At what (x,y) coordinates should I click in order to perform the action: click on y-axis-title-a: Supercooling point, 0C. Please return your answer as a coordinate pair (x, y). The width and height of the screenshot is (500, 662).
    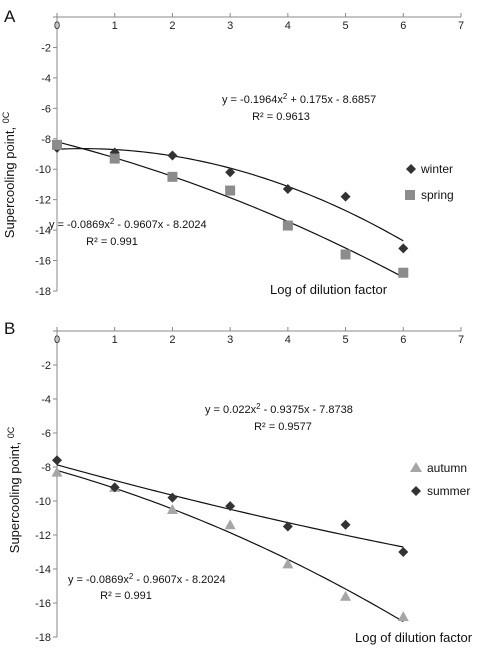
    Looking at the image, I should click on (9, 174).